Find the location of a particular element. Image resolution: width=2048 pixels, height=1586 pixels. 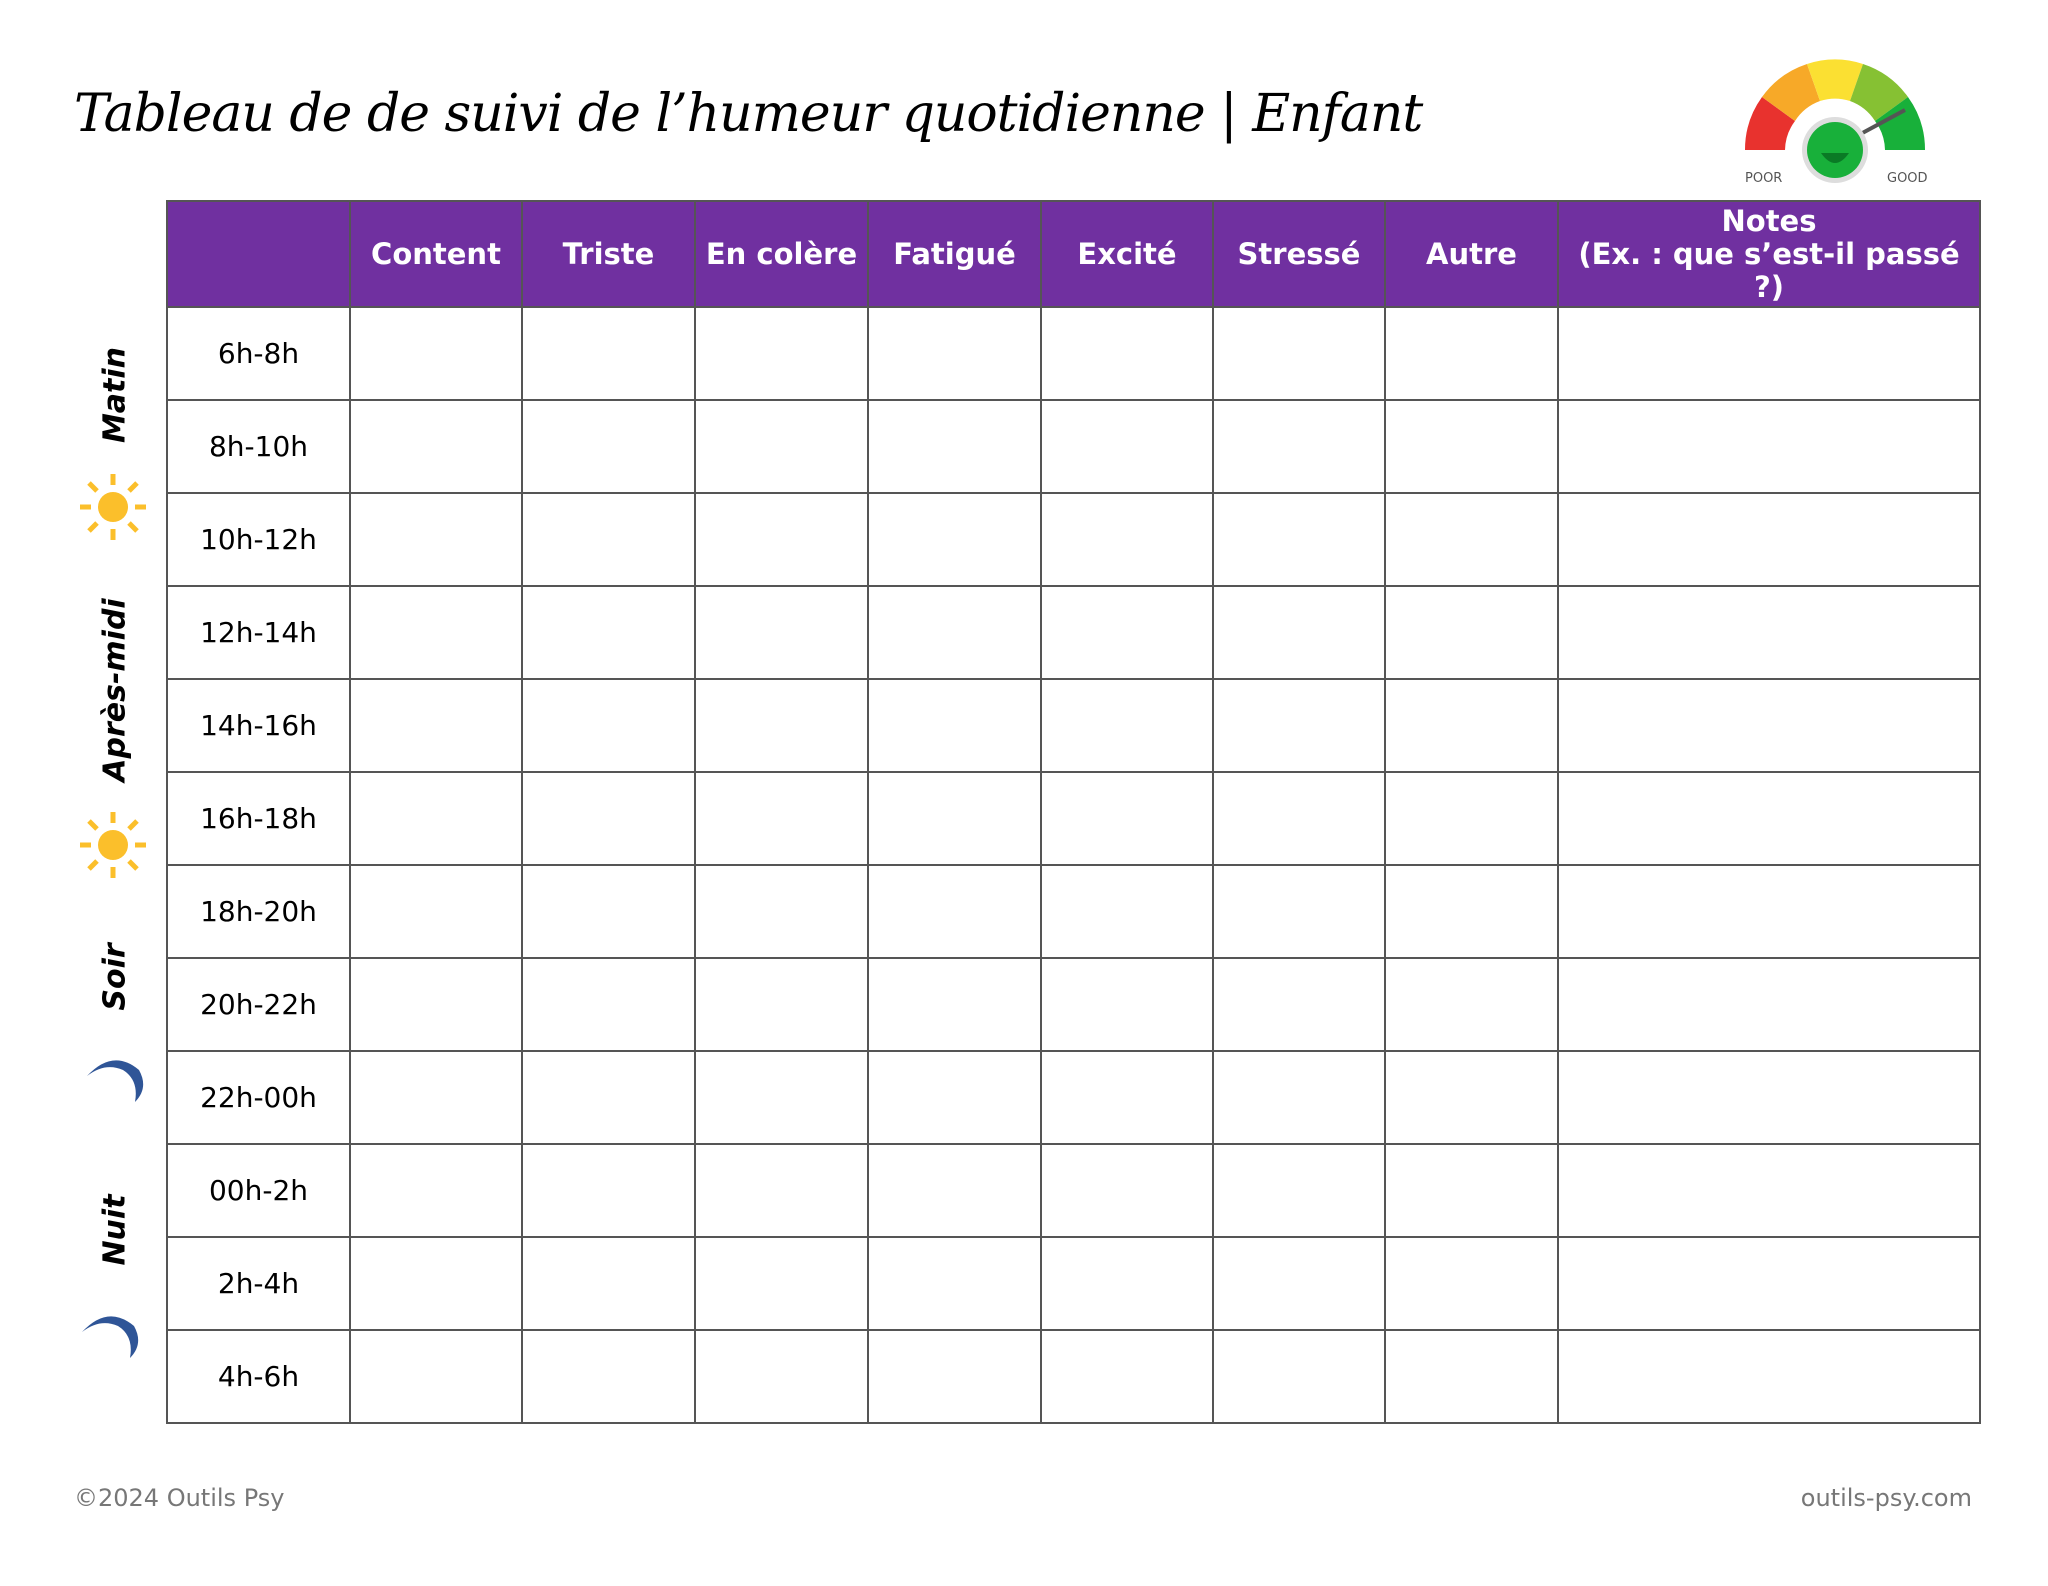

time-slot-label: 12h-14h is located at coordinates (258, 632).